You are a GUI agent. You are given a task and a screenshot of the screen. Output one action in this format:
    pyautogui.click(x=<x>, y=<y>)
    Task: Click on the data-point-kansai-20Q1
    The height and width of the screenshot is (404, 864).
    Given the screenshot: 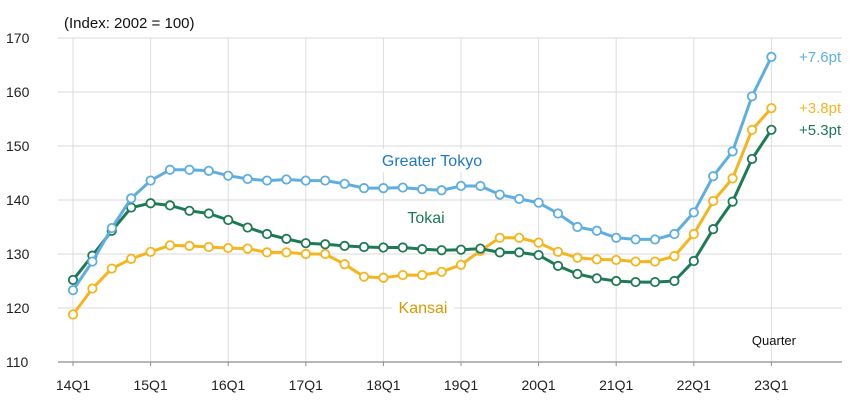 What is the action you would take?
    pyautogui.click(x=538, y=242)
    